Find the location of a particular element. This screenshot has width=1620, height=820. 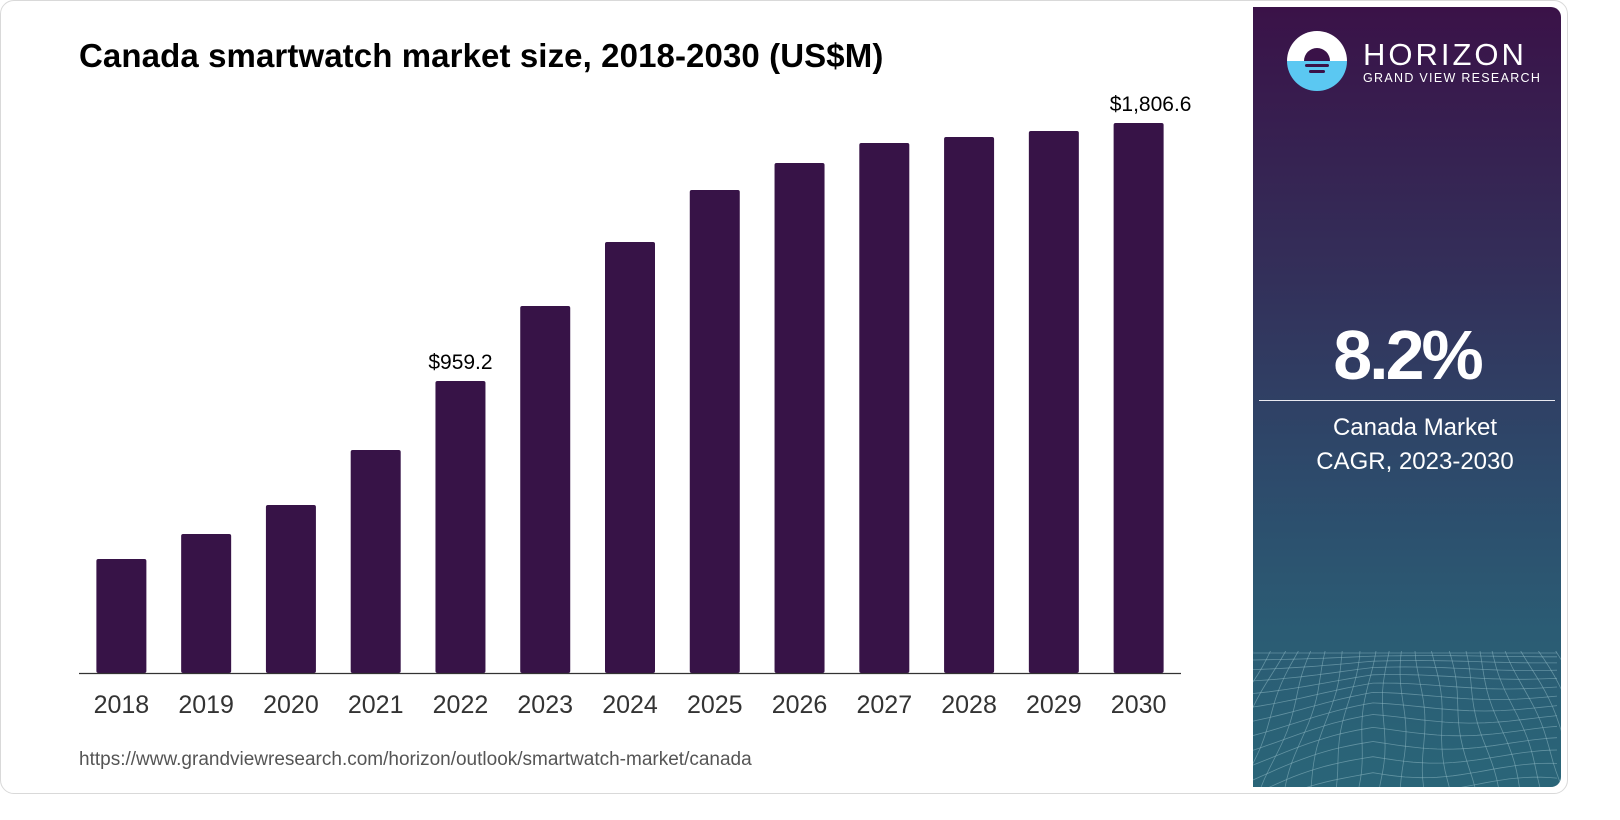

data-label: $959.2 is located at coordinates (460, 362).